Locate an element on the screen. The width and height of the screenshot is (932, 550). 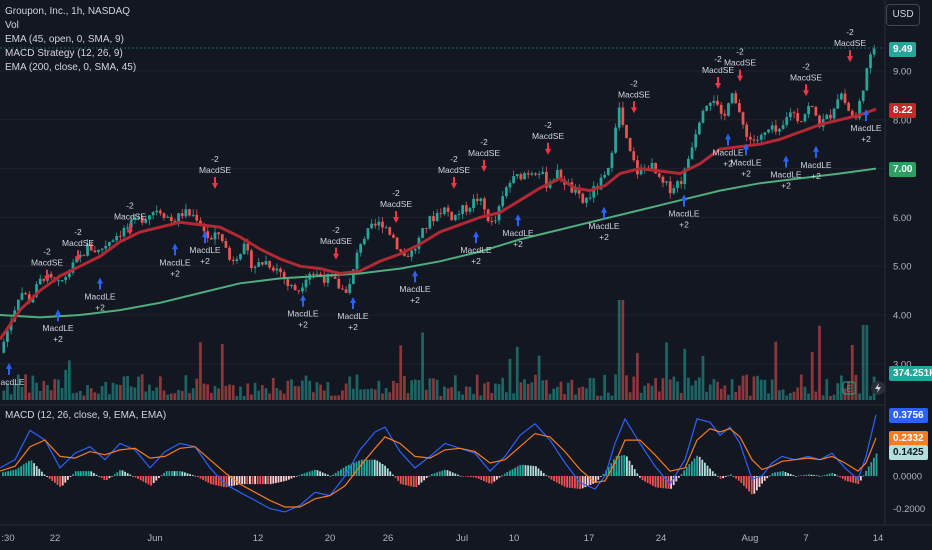
signal-tag: 0.2332 is located at coordinates (908, 438).